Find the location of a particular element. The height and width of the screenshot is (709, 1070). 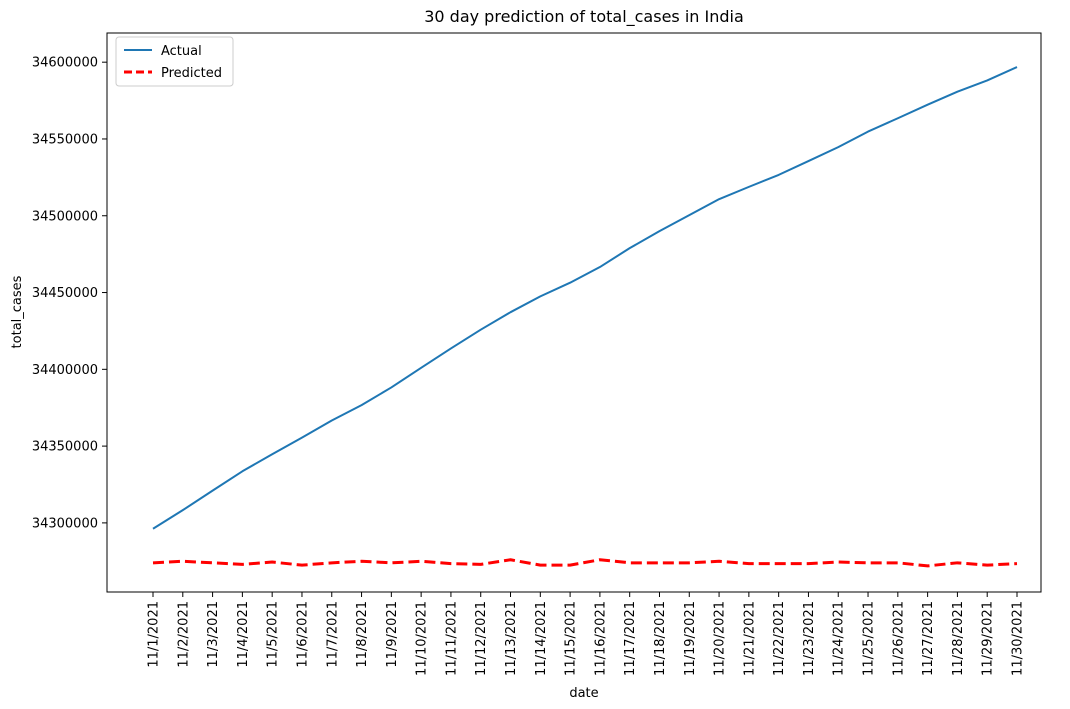

y-tick-label: 34300000 is located at coordinates (65, 523).